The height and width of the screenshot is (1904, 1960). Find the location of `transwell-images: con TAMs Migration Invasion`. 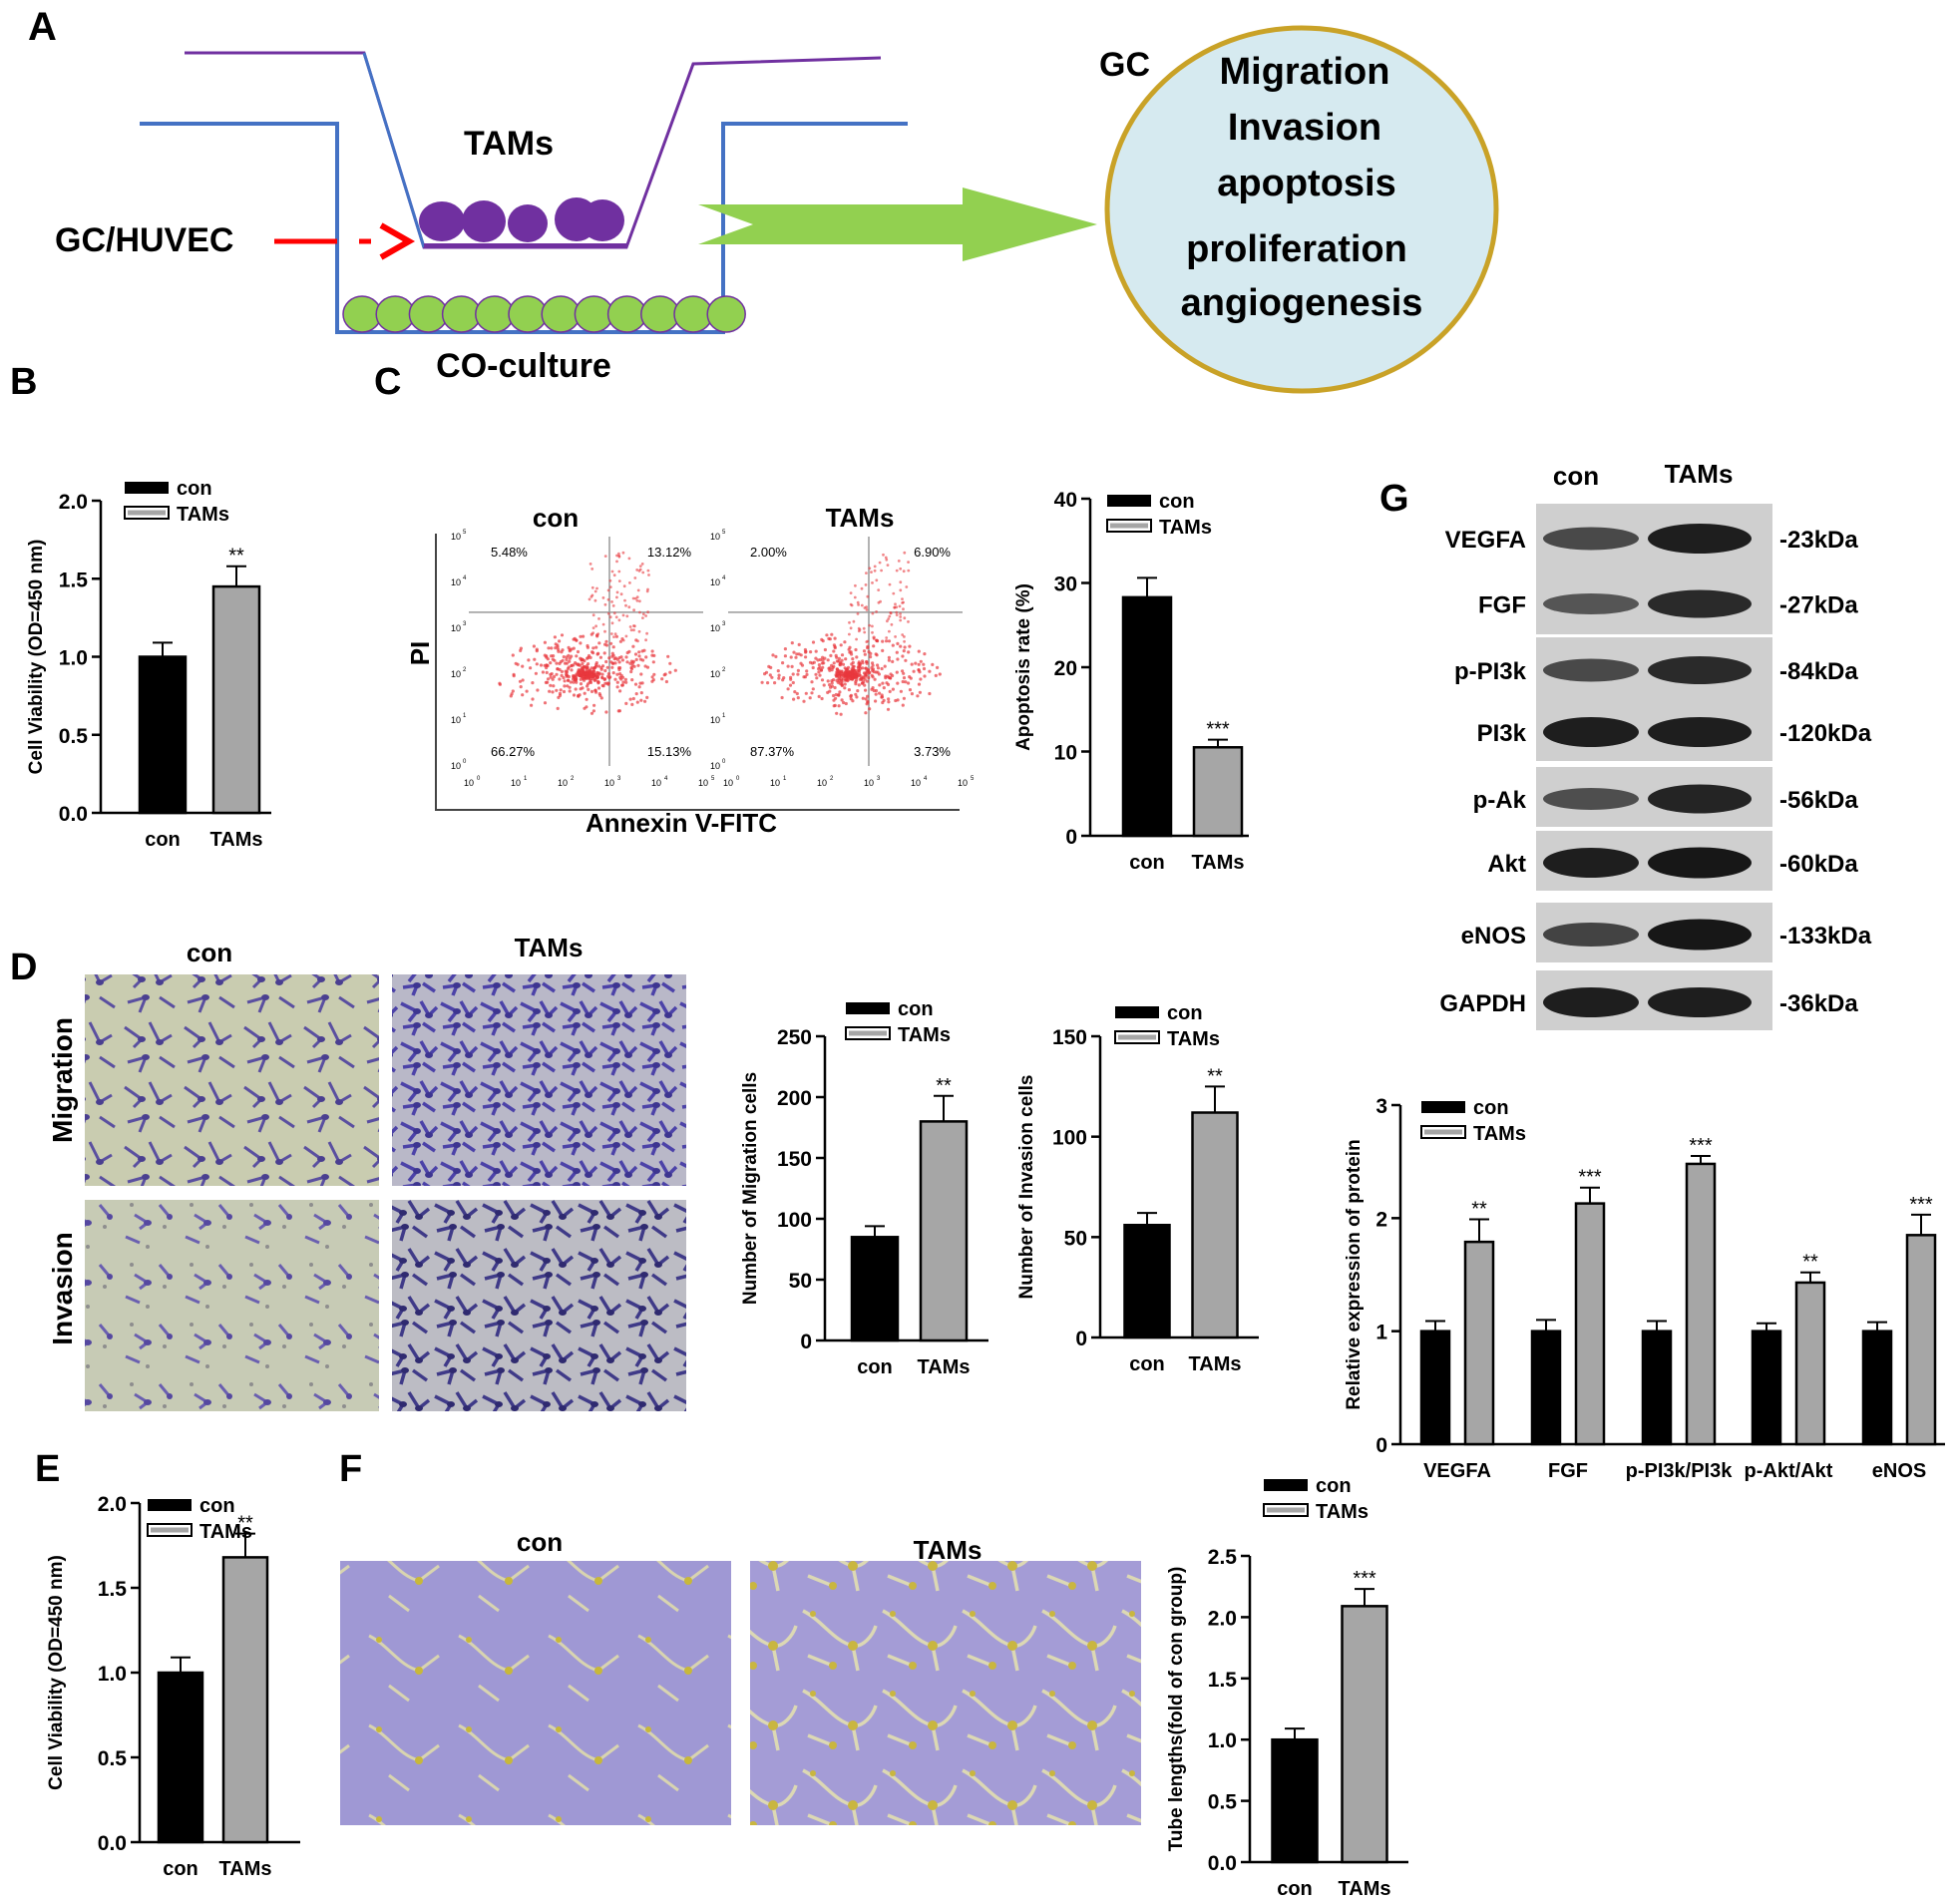

transwell-images: con TAMs Migration Invasion is located at coordinates (367, 1172).